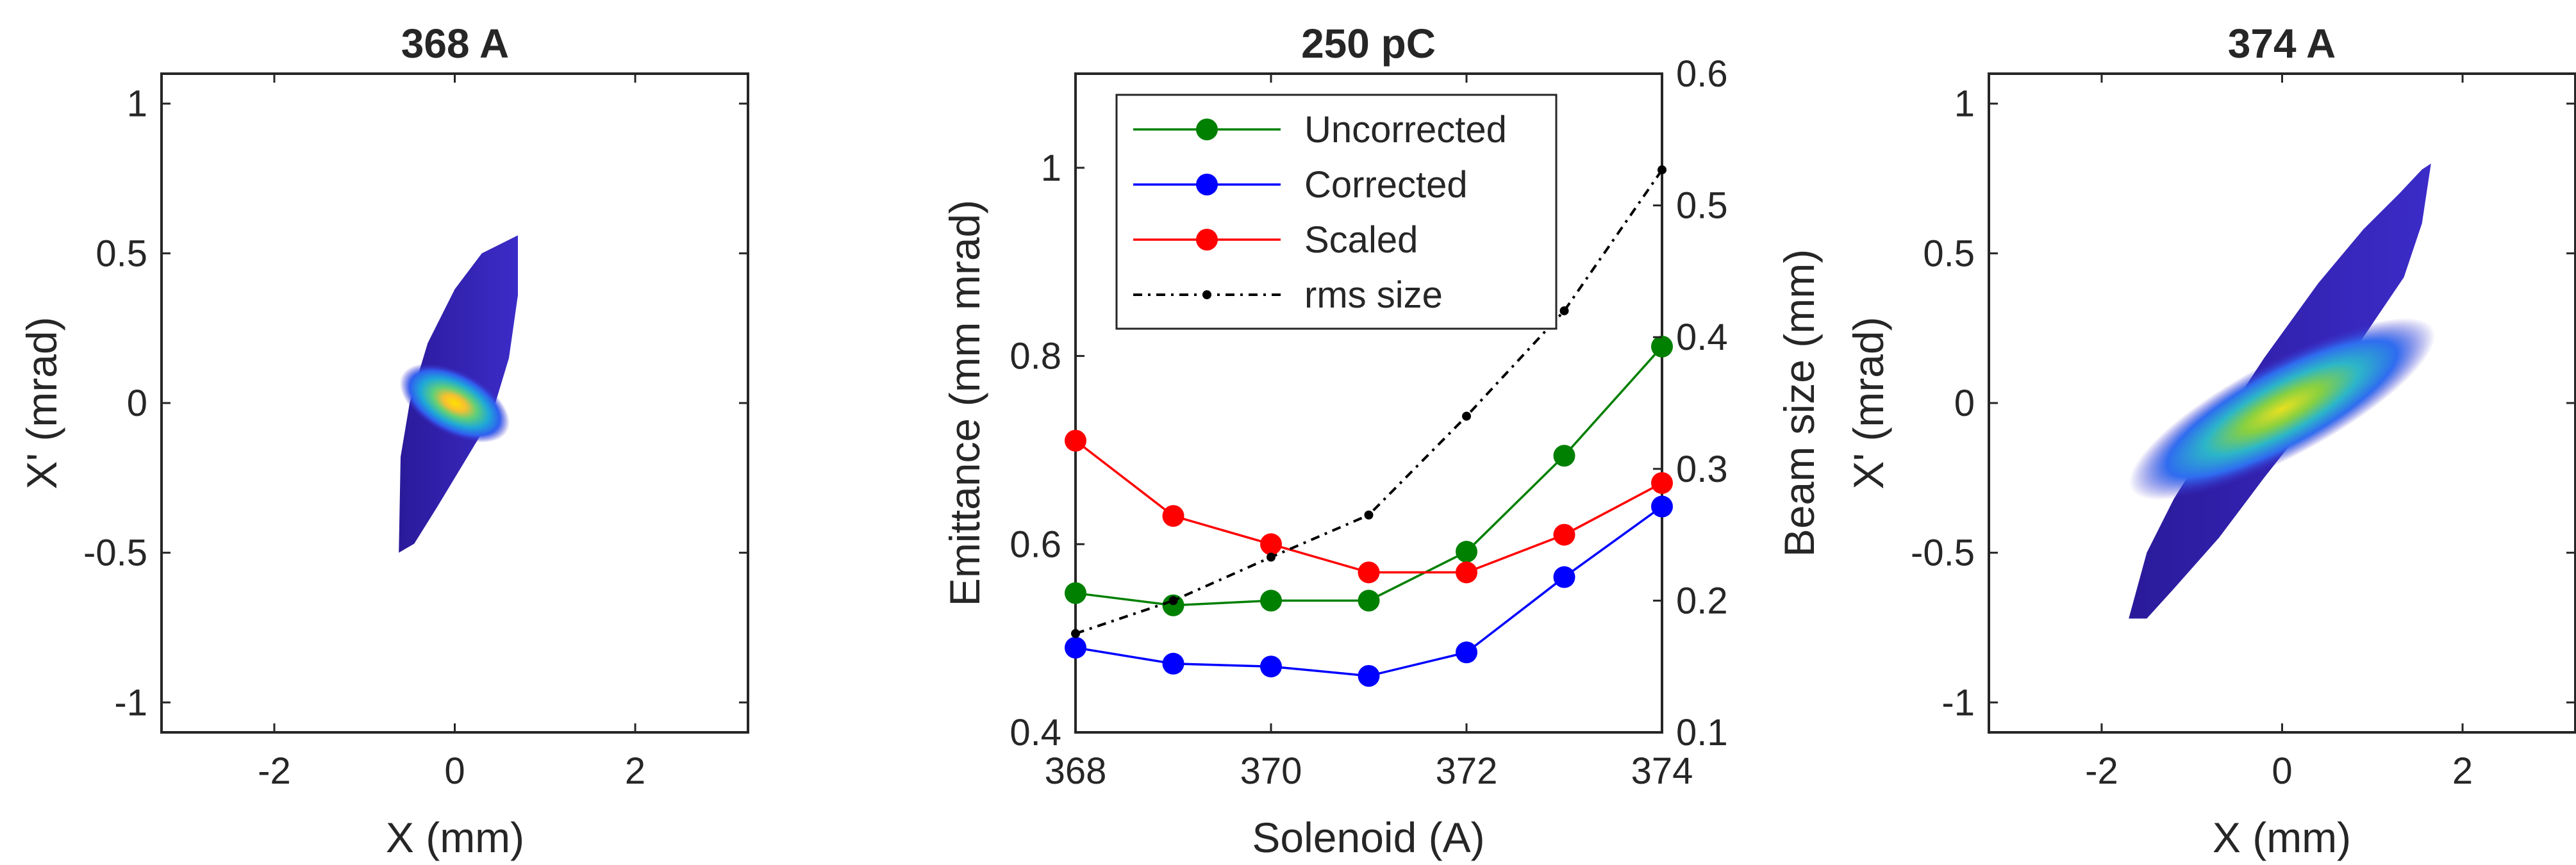 This screenshot has width=2576, height=865. I want to click on panel2-legend: Uncorrected Corrected Scaled rms size, so click(1336, 212).